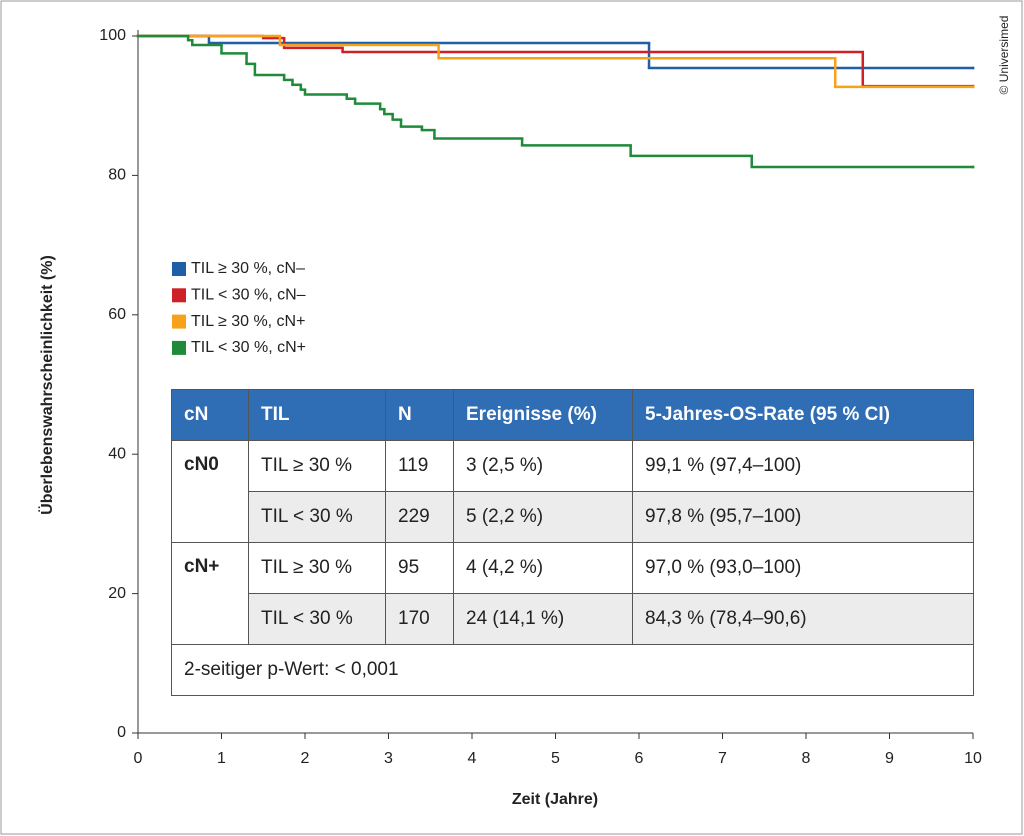 The image size is (1024, 836). I want to click on table-cell: 24 (14,1 %), so click(543, 619).